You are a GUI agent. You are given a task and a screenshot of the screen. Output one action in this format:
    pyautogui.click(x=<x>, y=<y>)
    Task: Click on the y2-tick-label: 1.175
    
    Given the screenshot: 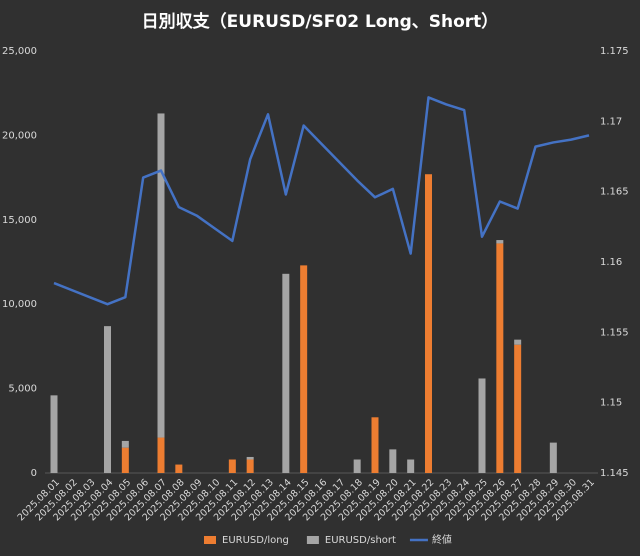 What is the action you would take?
    pyautogui.click(x=614, y=51)
    